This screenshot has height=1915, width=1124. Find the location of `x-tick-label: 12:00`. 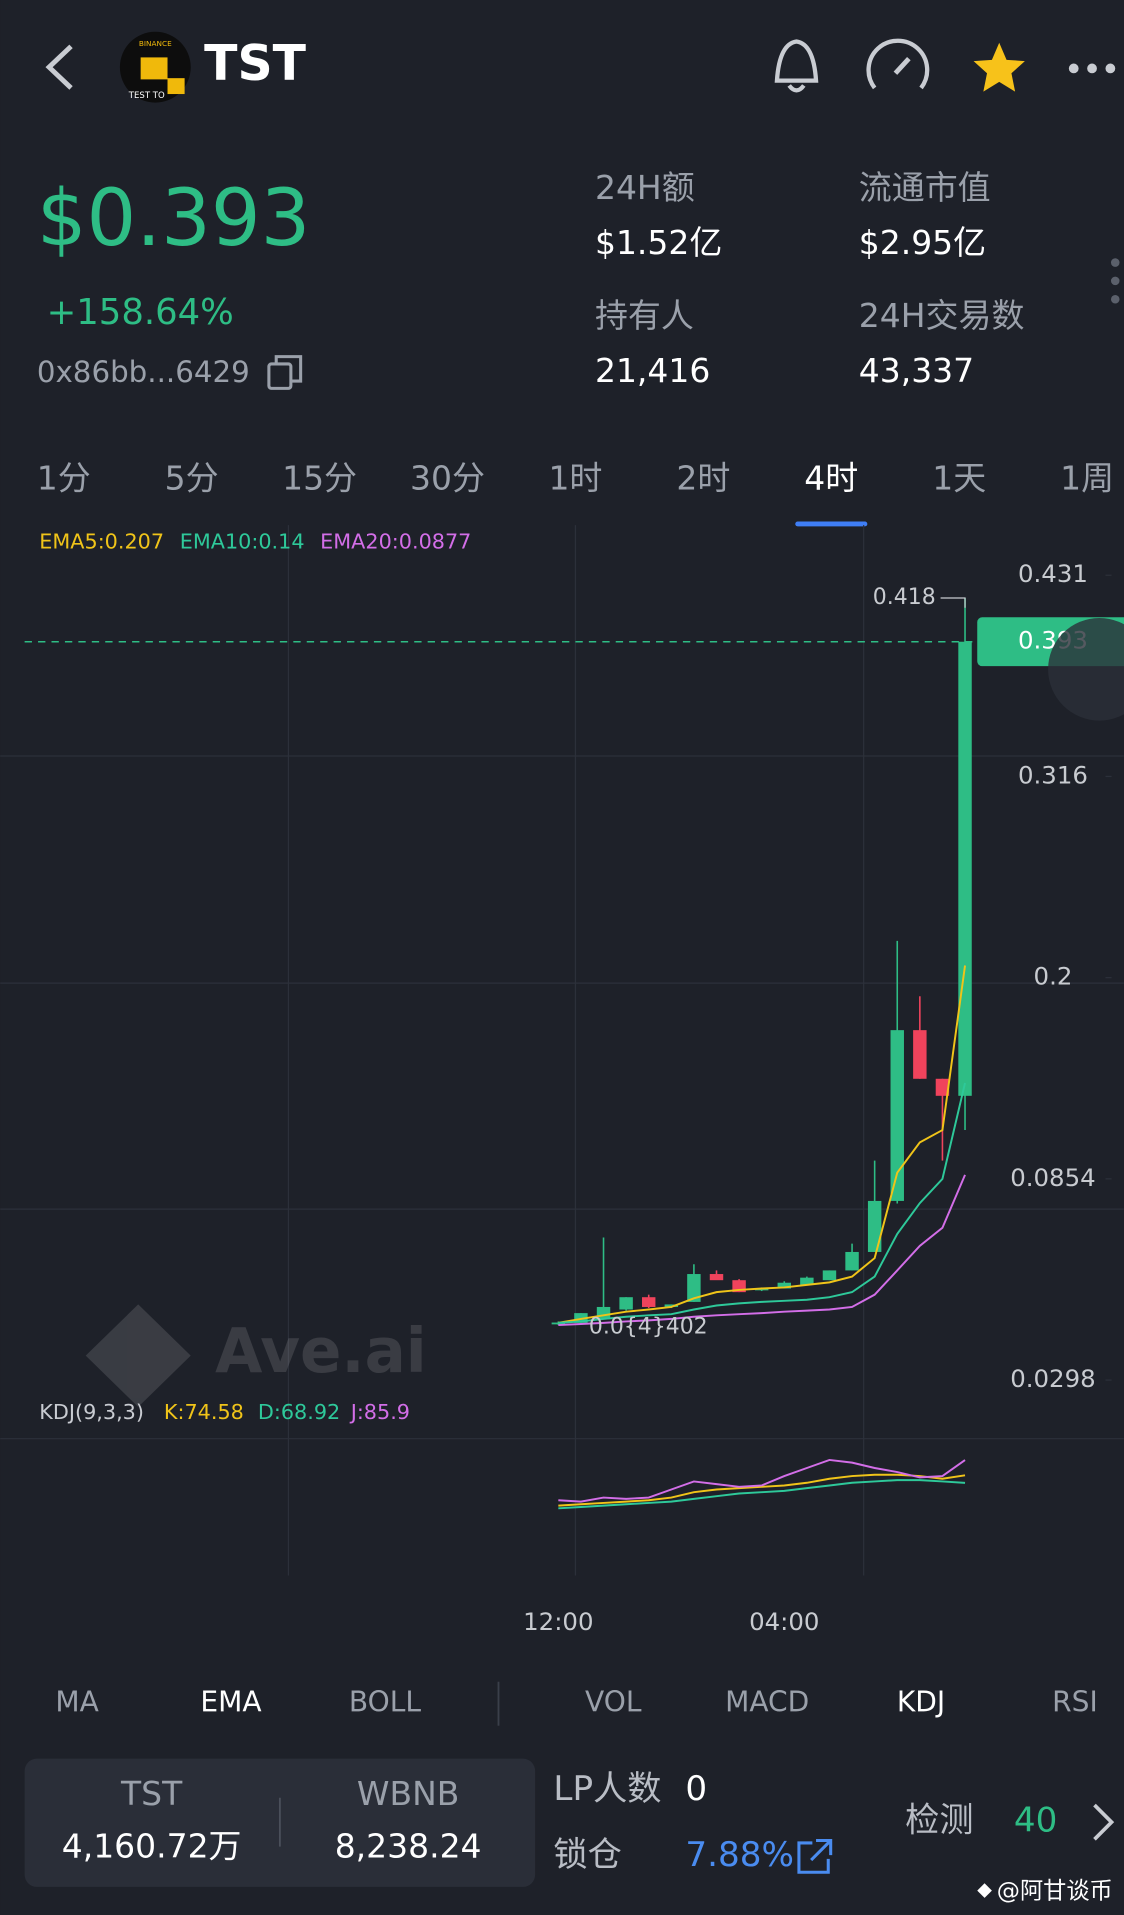

x-tick-label: 12:00 is located at coordinates (558, 1621).